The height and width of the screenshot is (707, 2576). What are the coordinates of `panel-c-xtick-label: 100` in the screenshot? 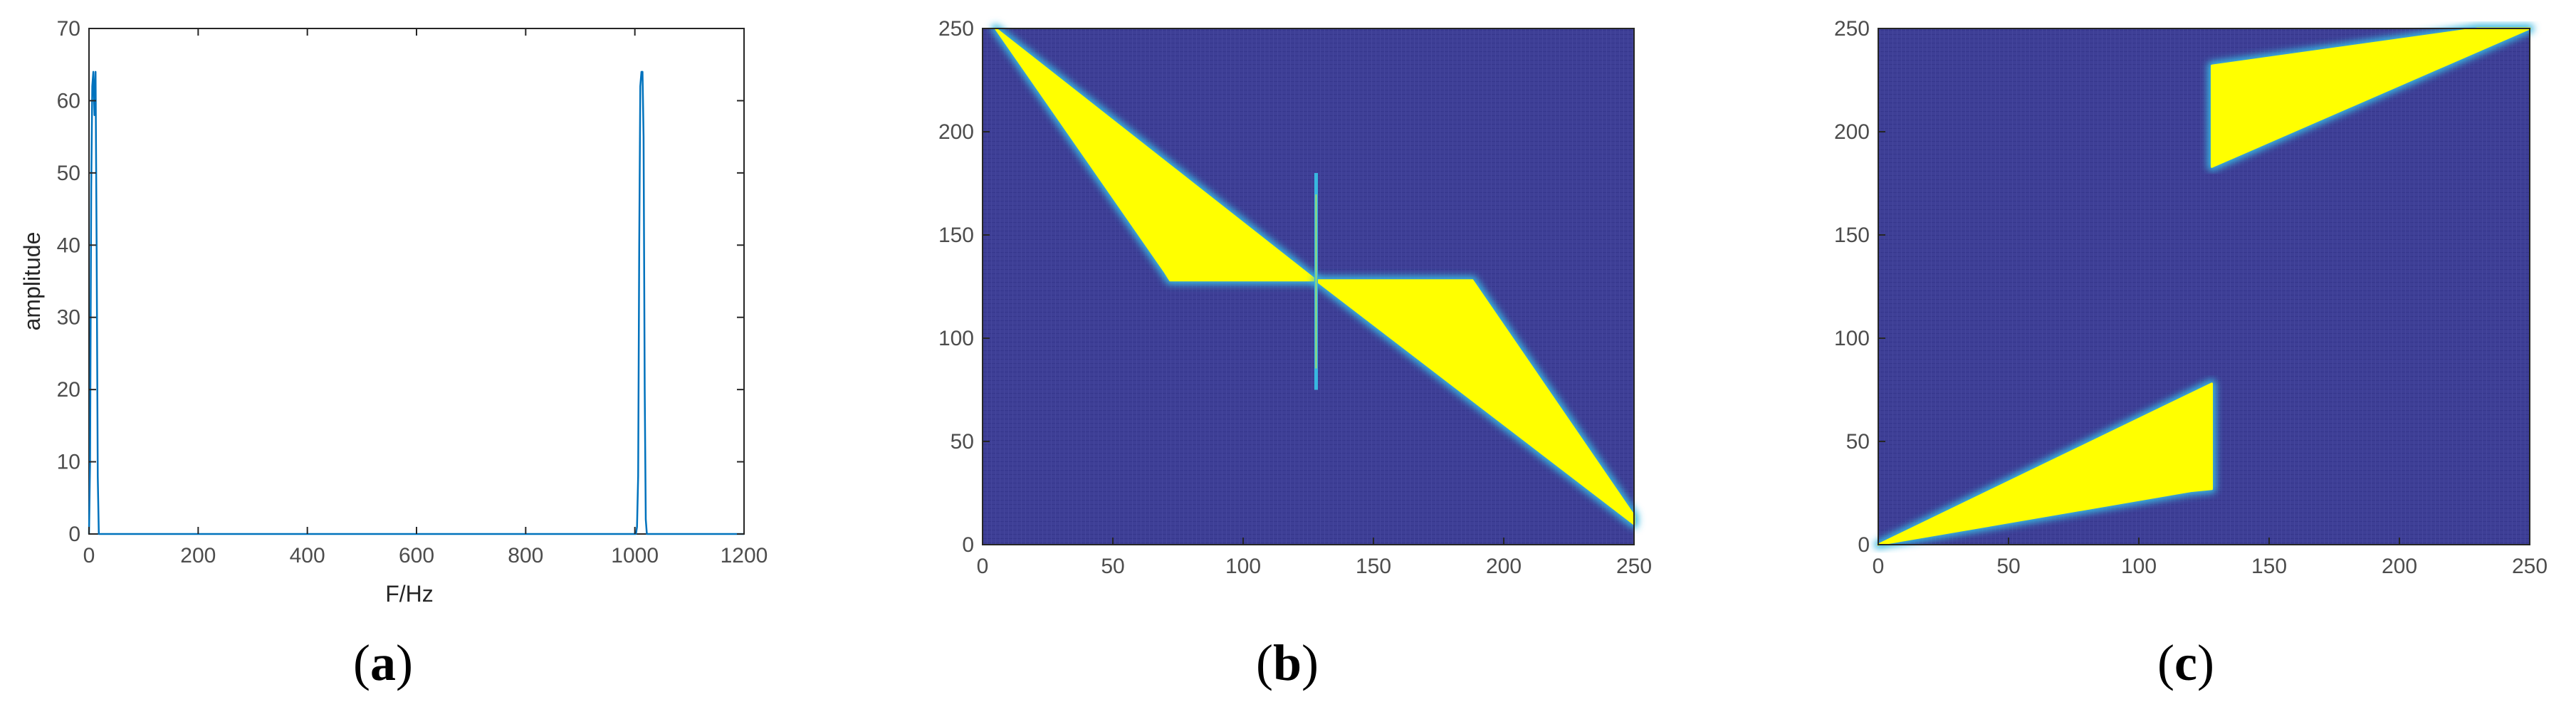 It's located at (2139, 566).